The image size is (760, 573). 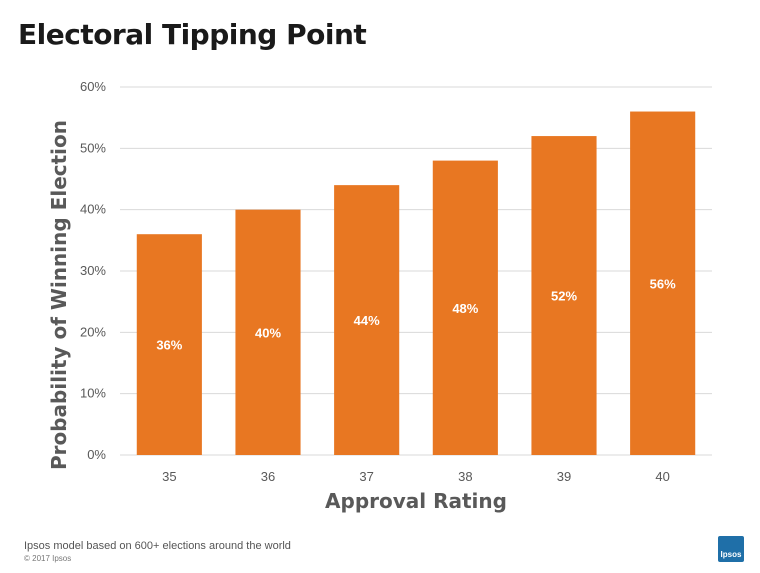 I want to click on data-label: 52%, so click(x=564, y=296).